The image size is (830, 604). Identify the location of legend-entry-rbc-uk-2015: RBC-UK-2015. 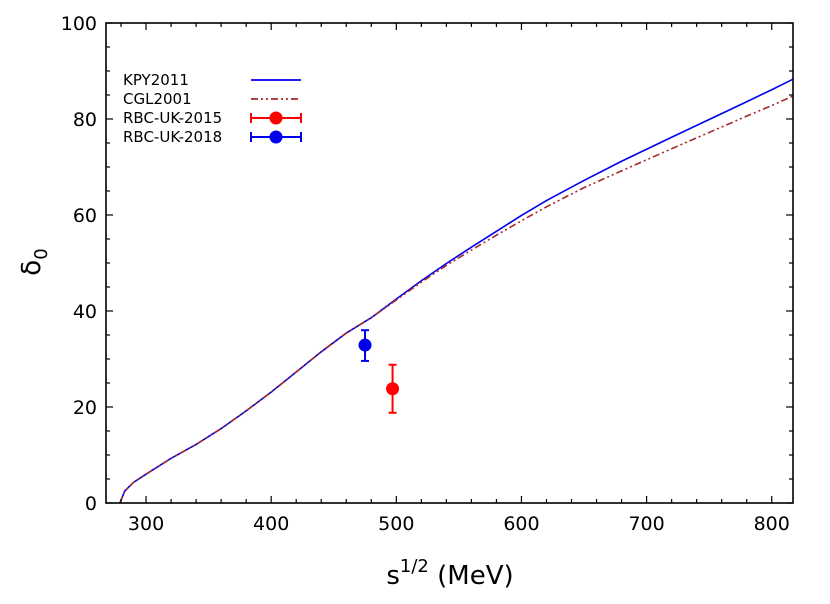
(212, 118).